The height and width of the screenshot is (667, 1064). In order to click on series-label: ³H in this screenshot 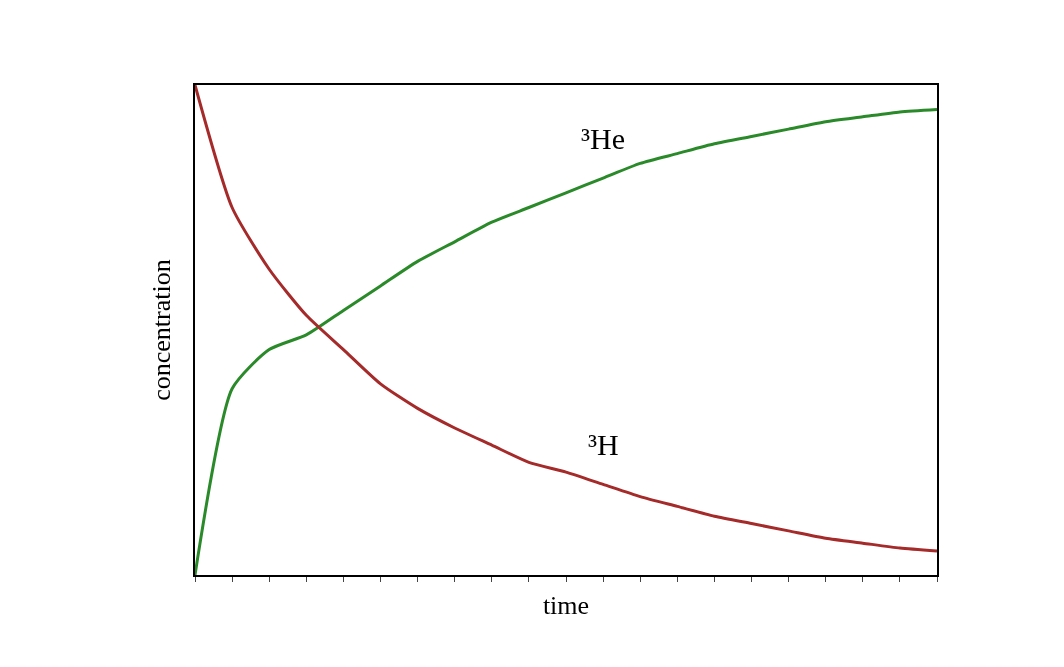, I will do `click(603, 444)`.